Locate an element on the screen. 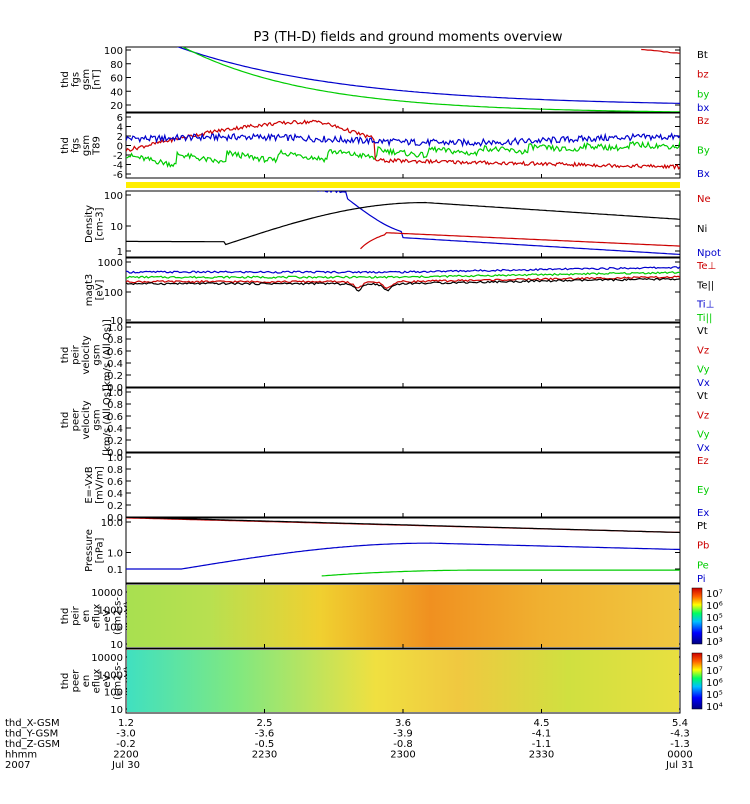 This screenshot has width=750, height=804. status-bar is located at coordinates (403, 185).